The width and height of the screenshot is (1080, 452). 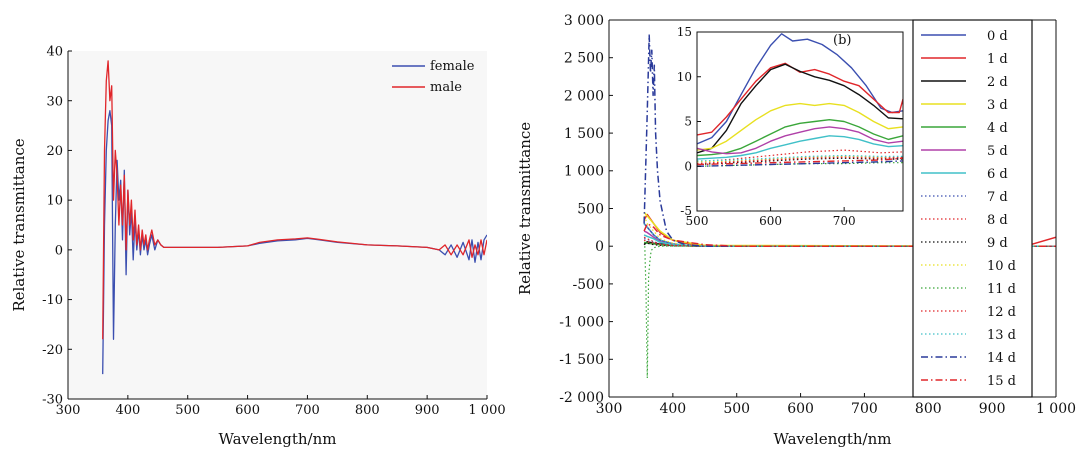 I want to click on left-y-tick-label: 40, so click(x=54, y=52).